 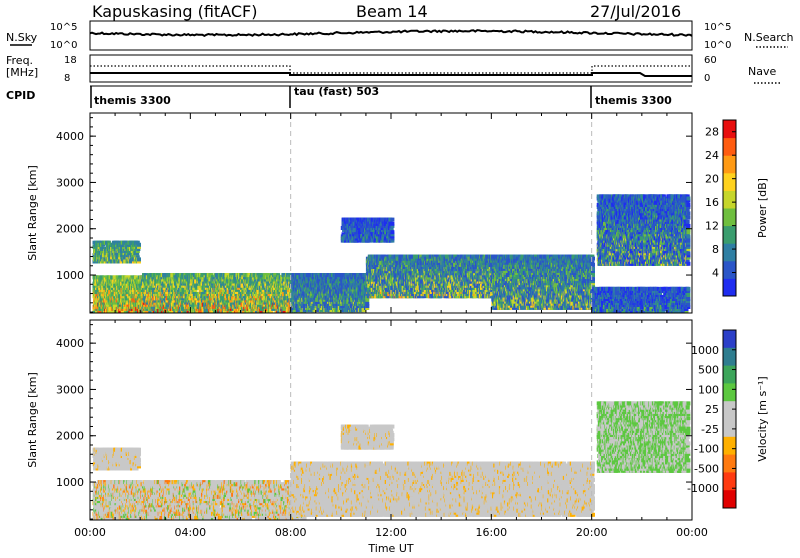 I want to click on nsky-trace, so click(x=391, y=33).